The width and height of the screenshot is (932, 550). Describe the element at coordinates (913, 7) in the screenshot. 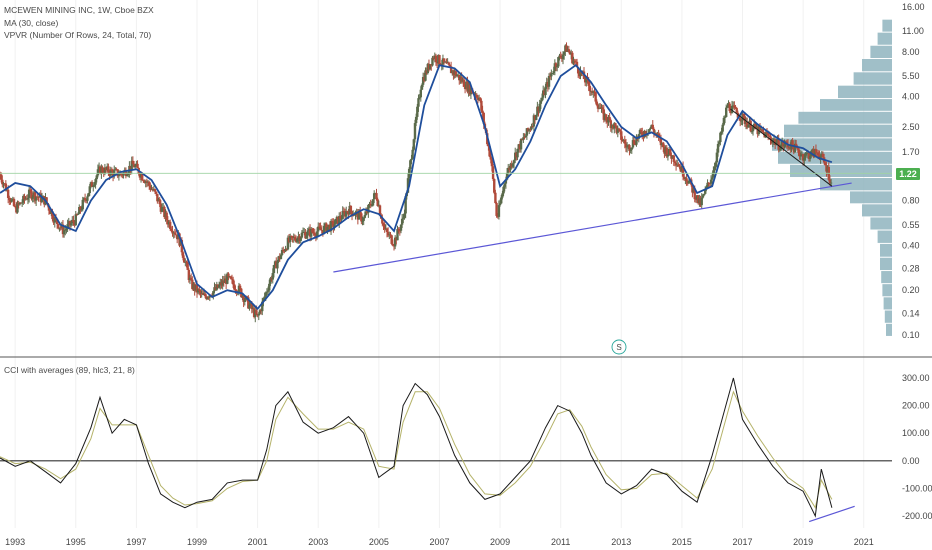

I see `price-tick-label: 16.00` at that location.